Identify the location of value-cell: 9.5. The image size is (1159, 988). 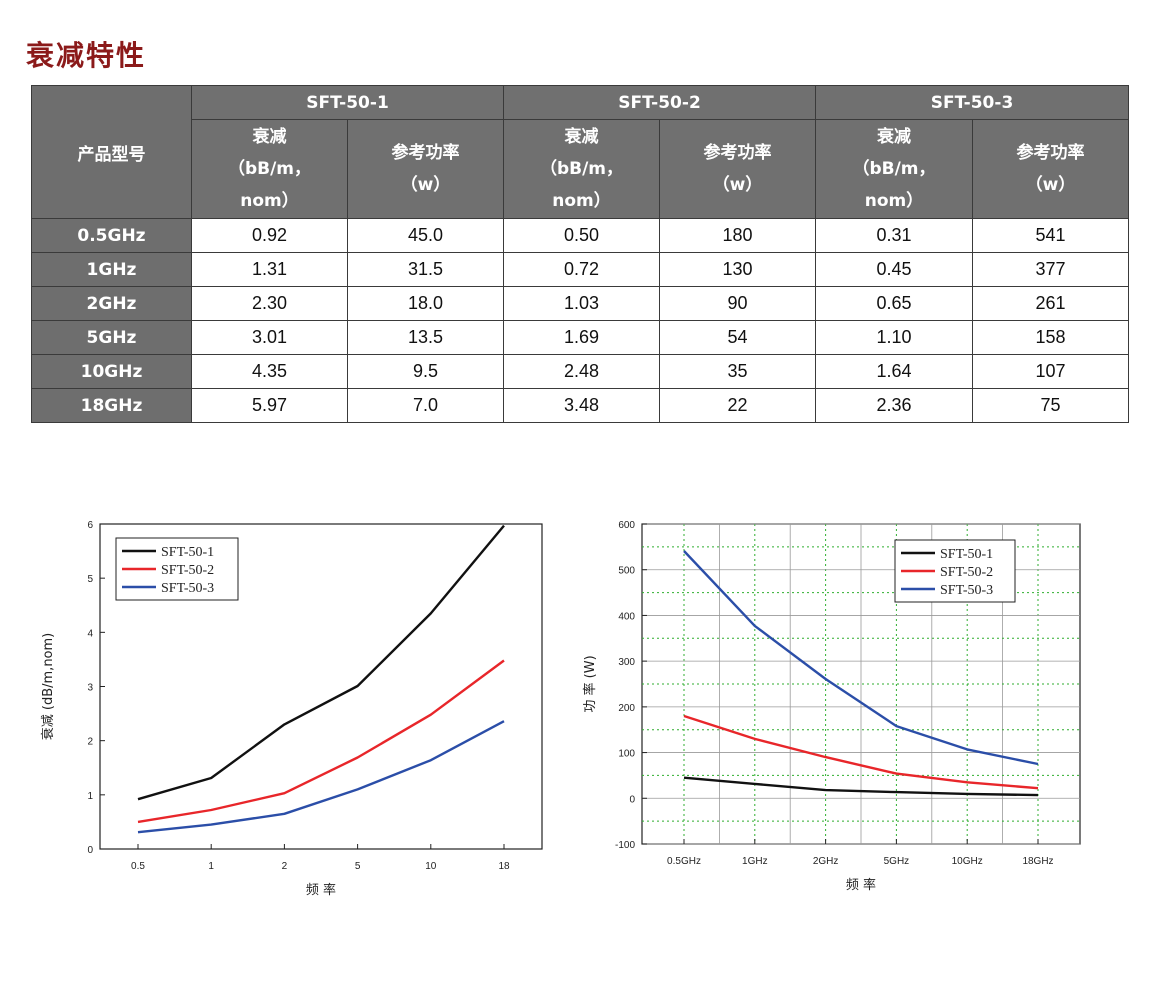
(425, 371).